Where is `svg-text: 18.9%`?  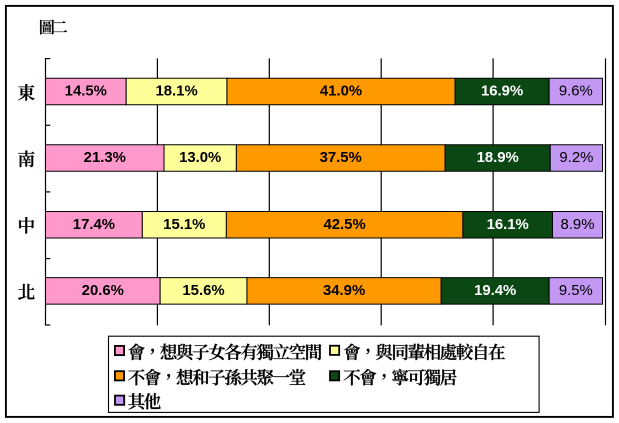 svg-text: 18.9% is located at coordinates (498, 158).